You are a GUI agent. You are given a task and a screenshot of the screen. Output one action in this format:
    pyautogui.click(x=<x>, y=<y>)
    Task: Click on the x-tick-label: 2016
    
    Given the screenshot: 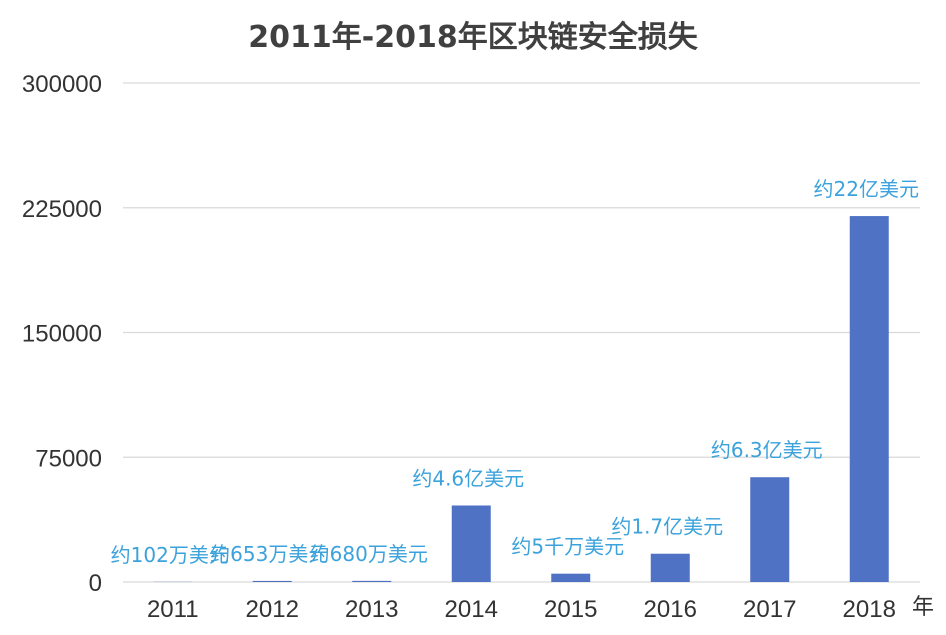 What is the action you would take?
    pyautogui.click(x=670, y=609)
    